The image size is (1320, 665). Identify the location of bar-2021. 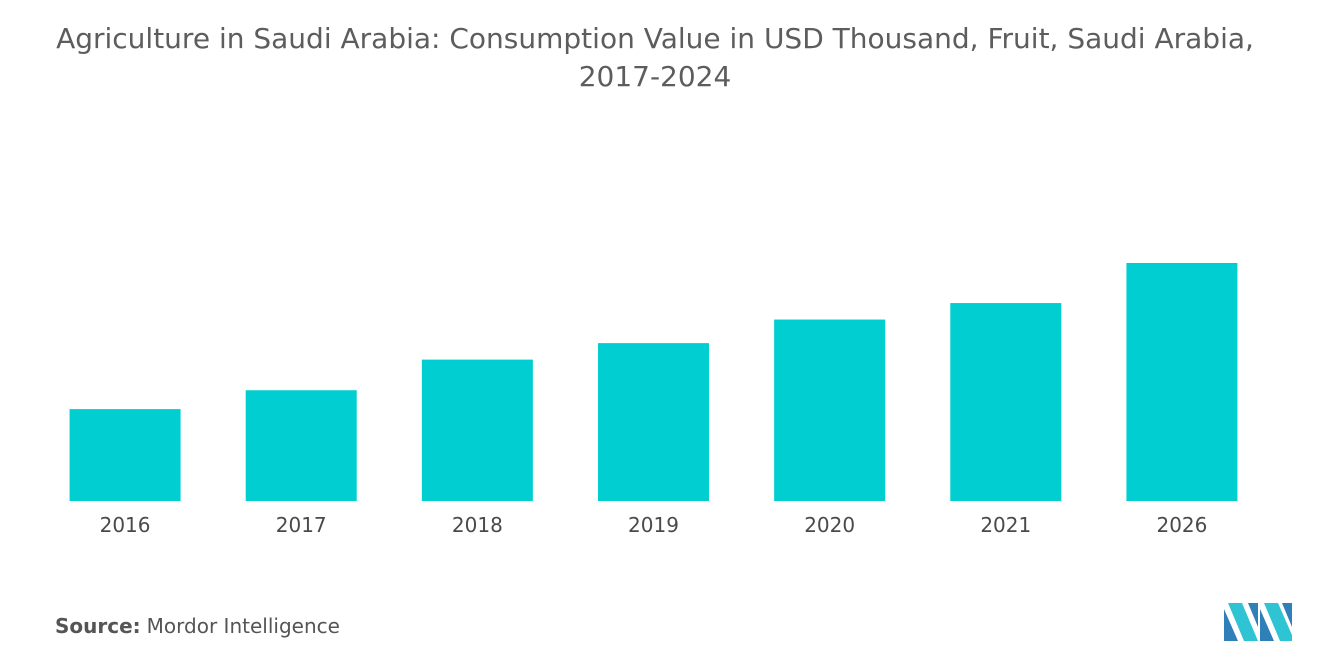
(1006, 402).